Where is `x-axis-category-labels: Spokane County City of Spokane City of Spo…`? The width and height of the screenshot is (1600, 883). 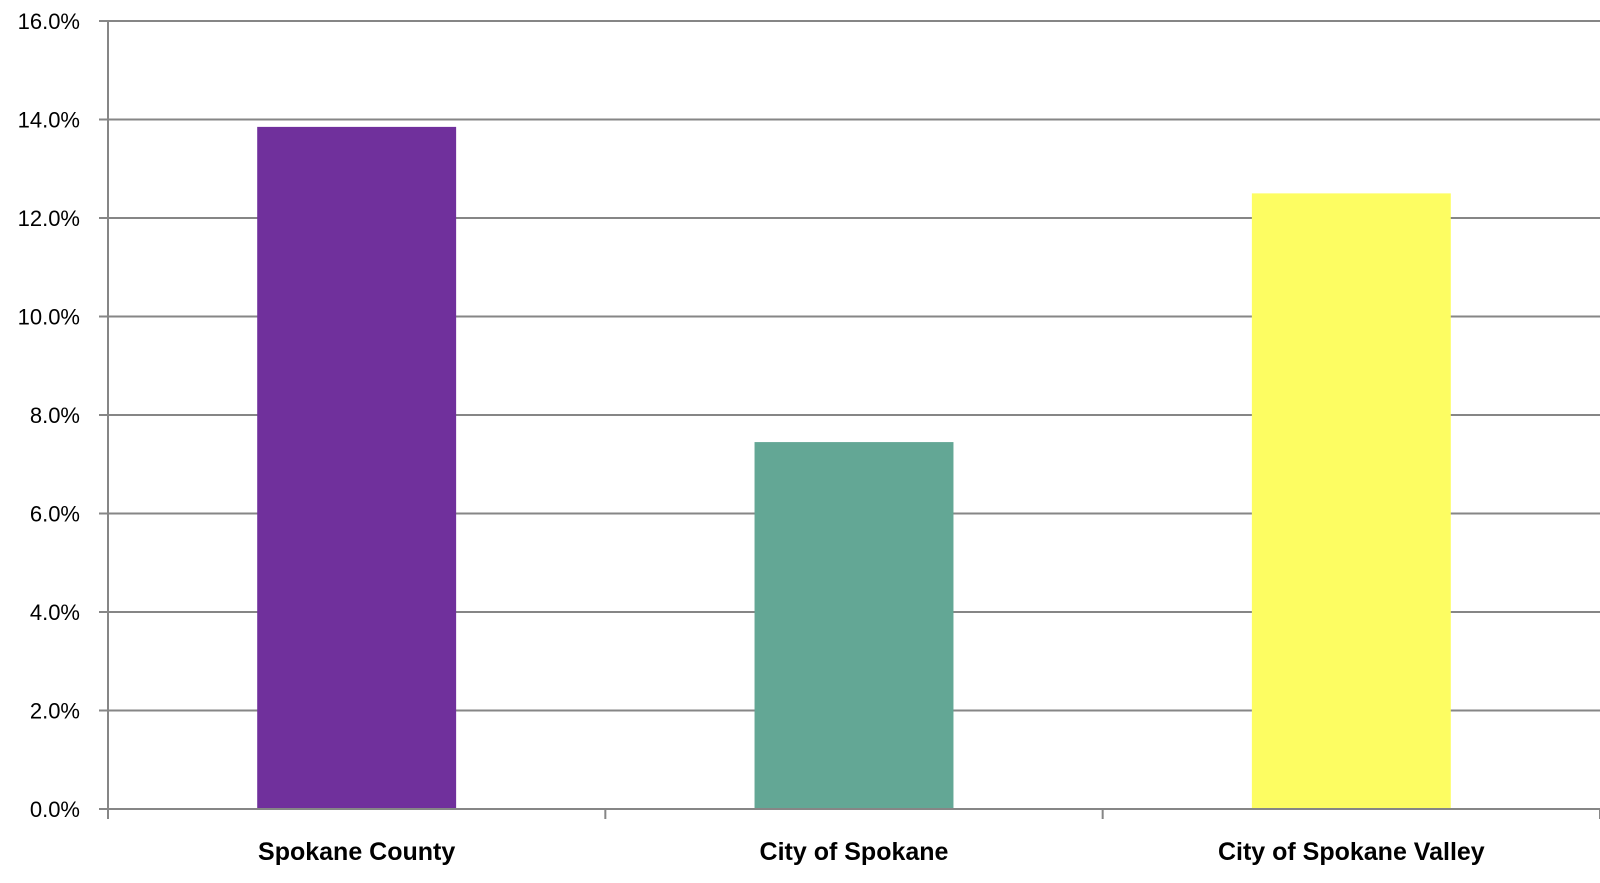
x-axis-category-labels: Spokane County City of Spokane City of Spo… is located at coordinates (871, 852).